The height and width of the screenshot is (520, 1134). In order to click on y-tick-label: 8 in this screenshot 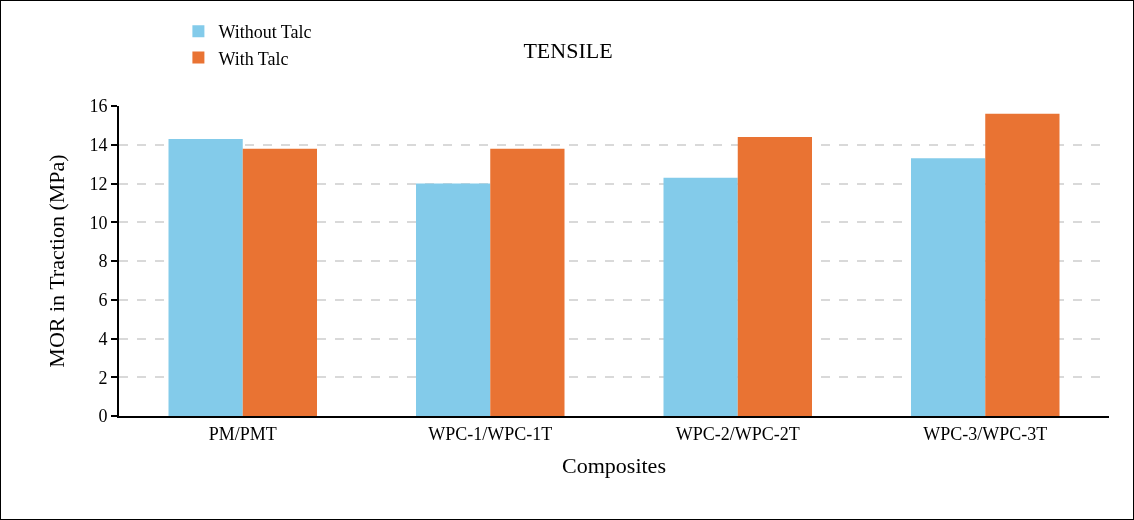, I will do `click(103, 261)`.